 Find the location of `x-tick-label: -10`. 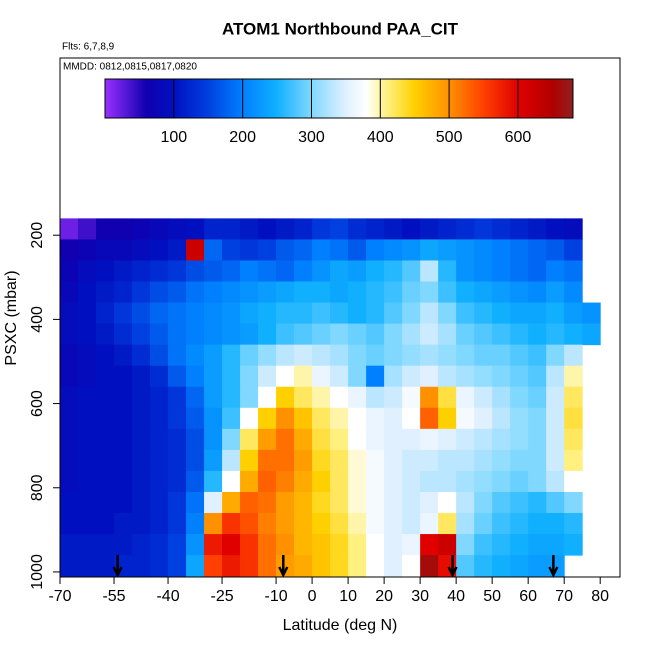

x-tick-label: -10 is located at coordinates (276, 596).